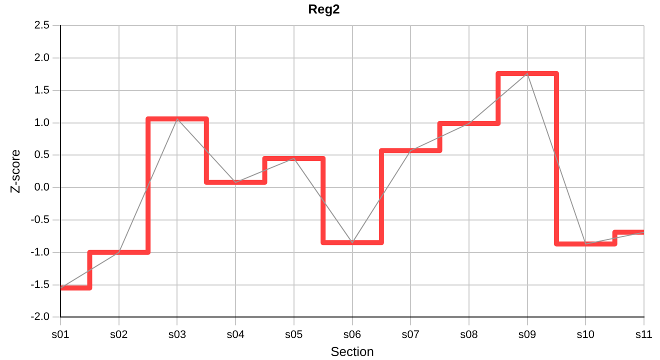  What do you see at coordinates (177, 334) in the screenshot?
I see `x-tick-label: s03` at bounding box center [177, 334].